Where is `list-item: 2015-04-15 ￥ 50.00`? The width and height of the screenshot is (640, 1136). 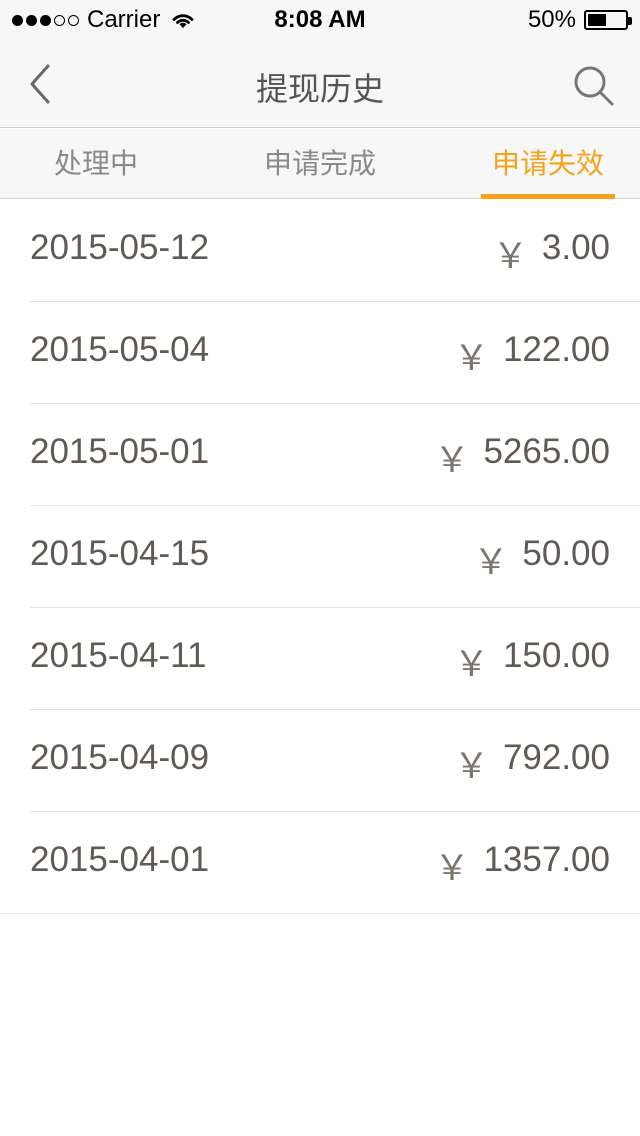
list-item: 2015-04-15 ￥ 50.00 is located at coordinates (320, 557).